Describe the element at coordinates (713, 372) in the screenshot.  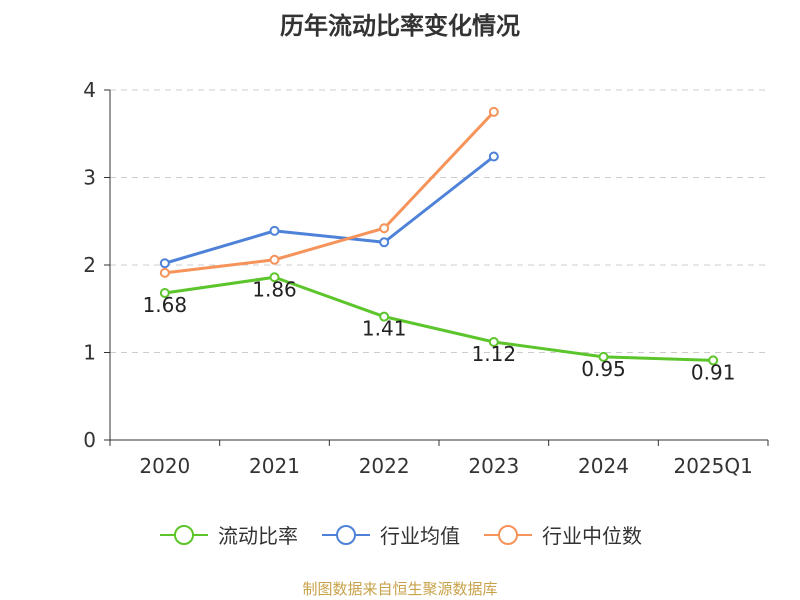
I see `data-label: 0.91` at that location.